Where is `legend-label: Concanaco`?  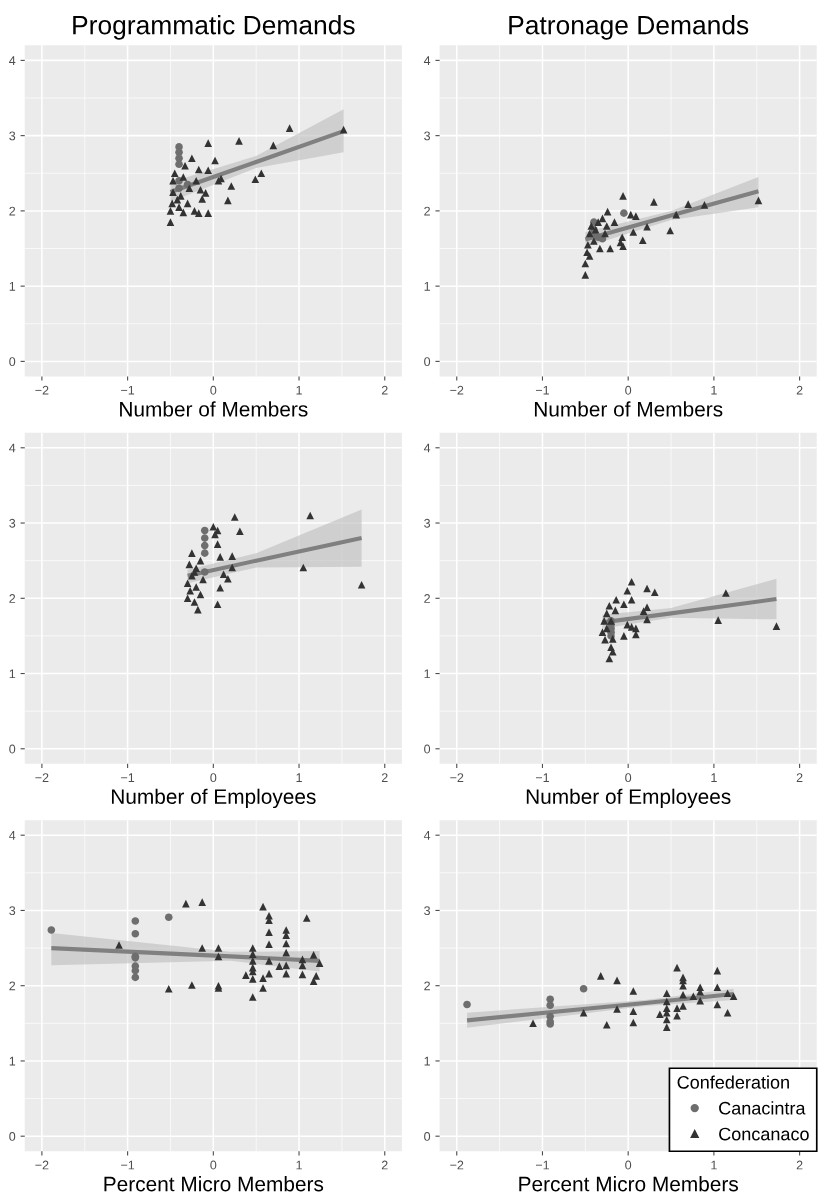 legend-label: Concanaco is located at coordinates (764, 1134).